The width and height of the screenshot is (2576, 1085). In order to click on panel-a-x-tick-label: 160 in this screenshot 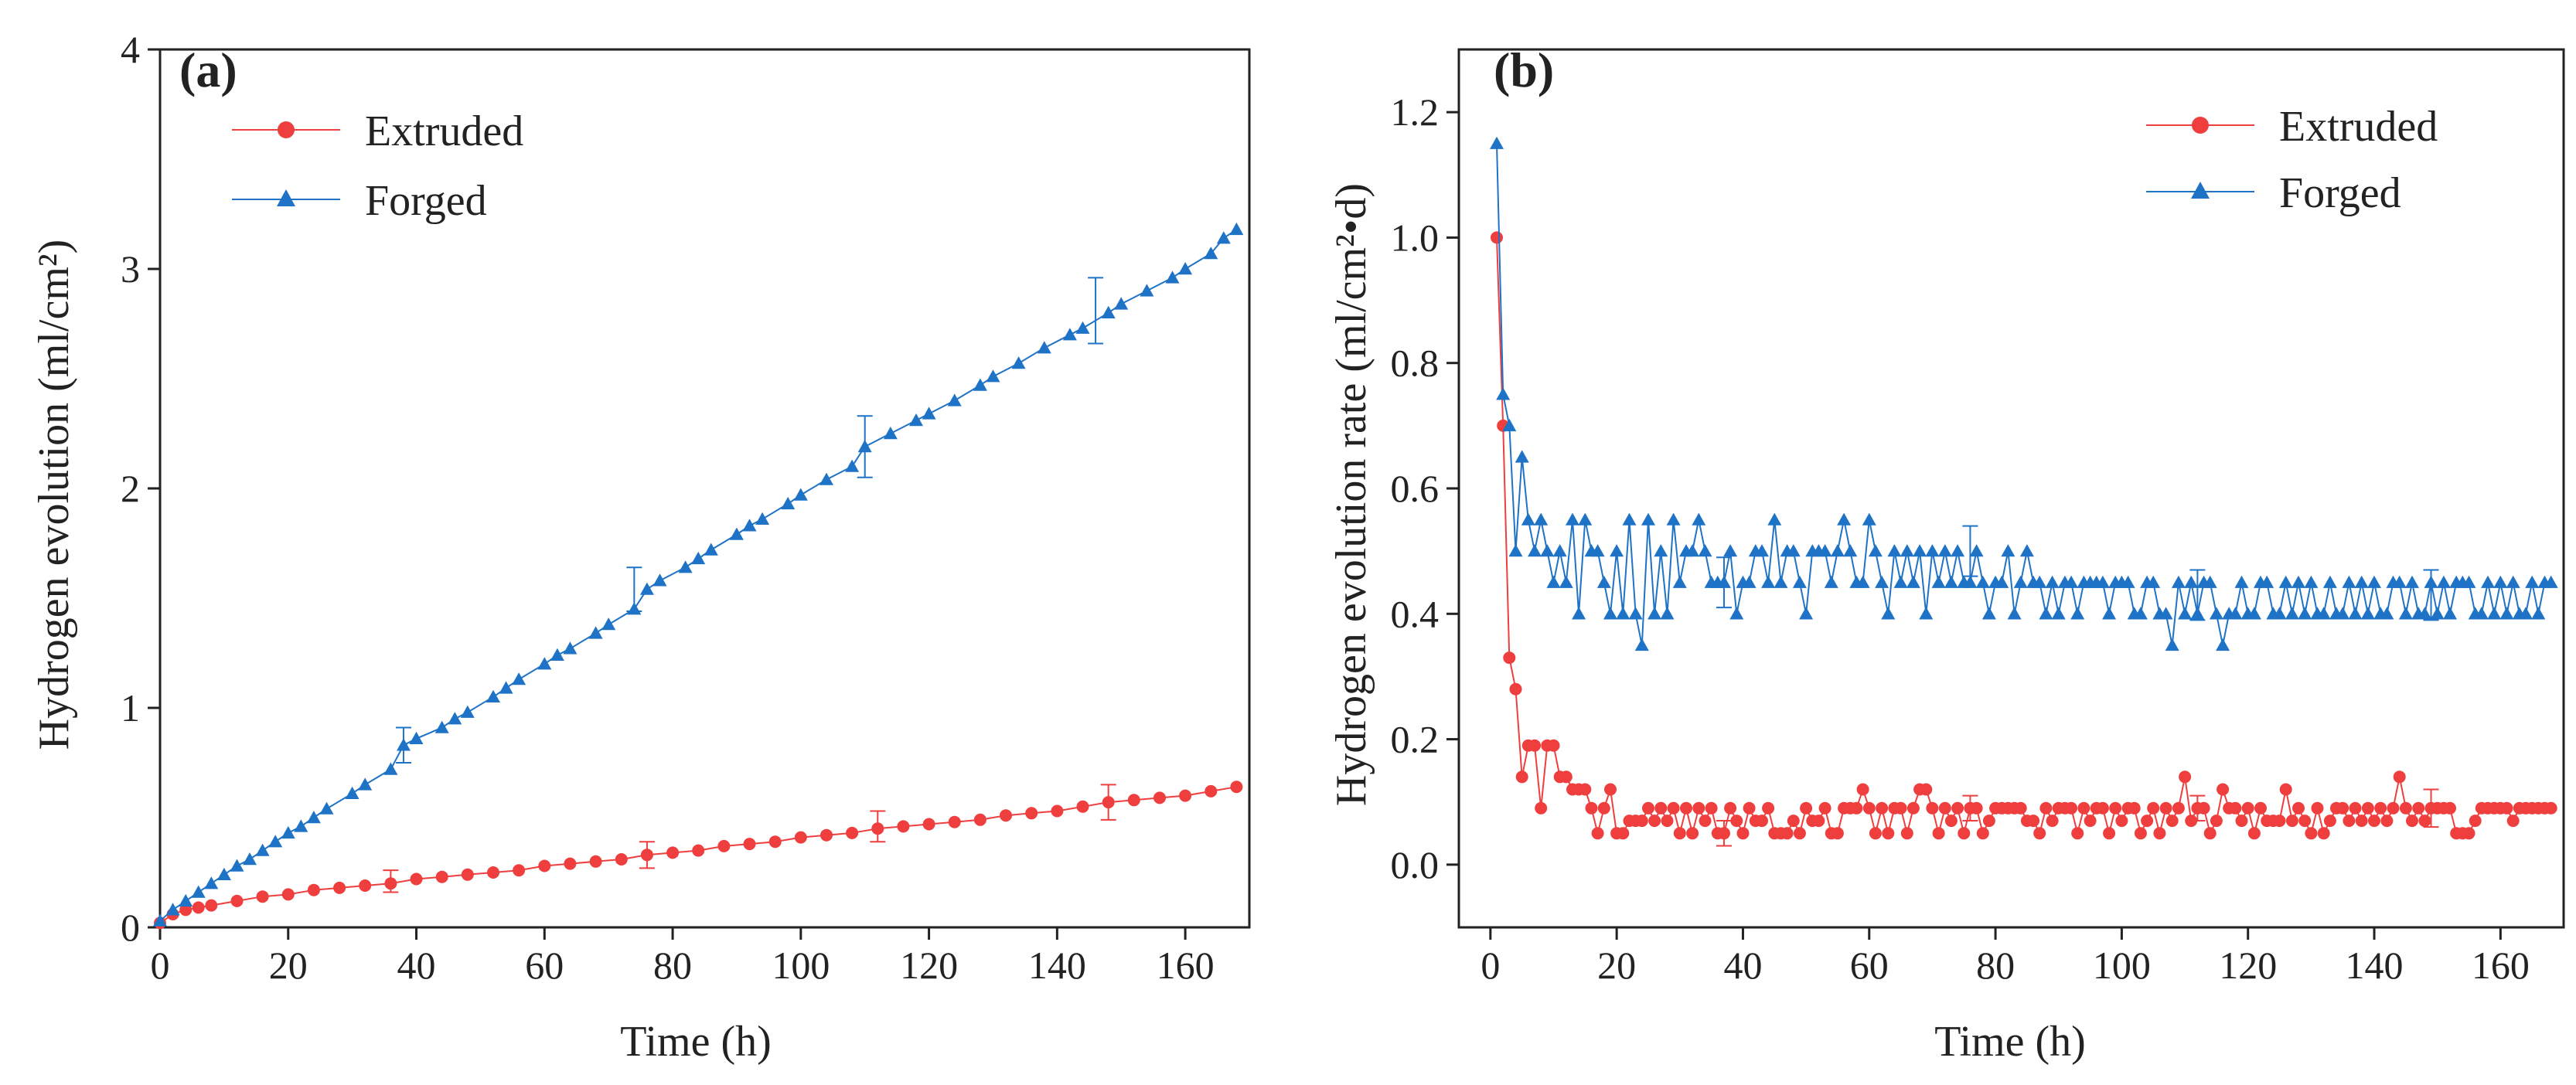, I will do `click(1186, 965)`.